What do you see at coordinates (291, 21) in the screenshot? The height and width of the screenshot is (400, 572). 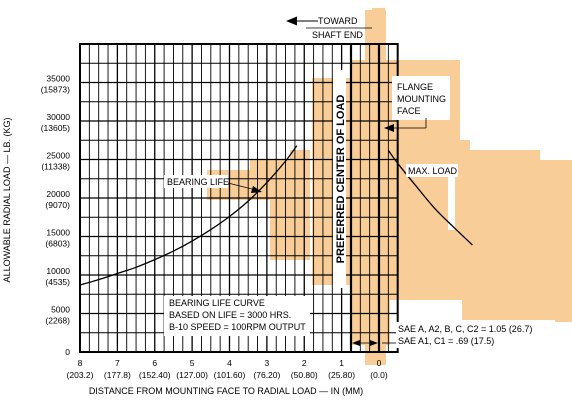 I see `left-arrow-icon` at bounding box center [291, 21].